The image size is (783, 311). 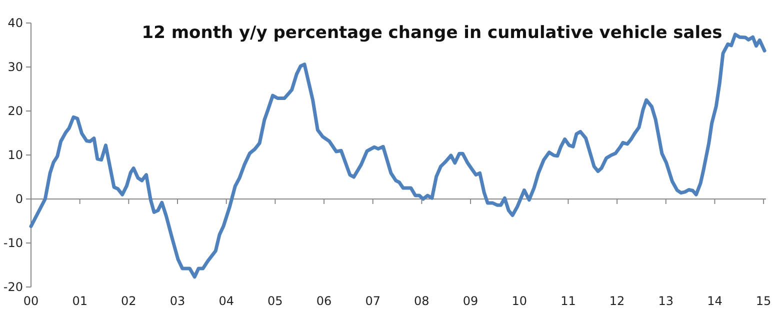 What do you see at coordinates (520, 301) in the screenshot?
I see `x-tick-label: 10` at bounding box center [520, 301].